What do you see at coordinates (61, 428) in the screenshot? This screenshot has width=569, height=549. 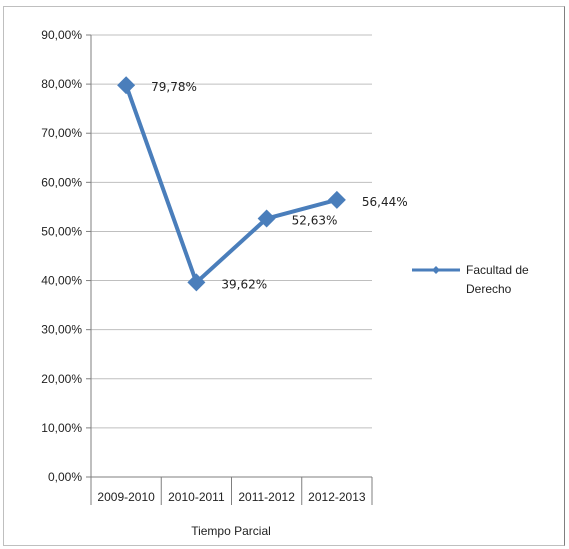 I see `y-tick-label: 10,00%` at bounding box center [61, 428].